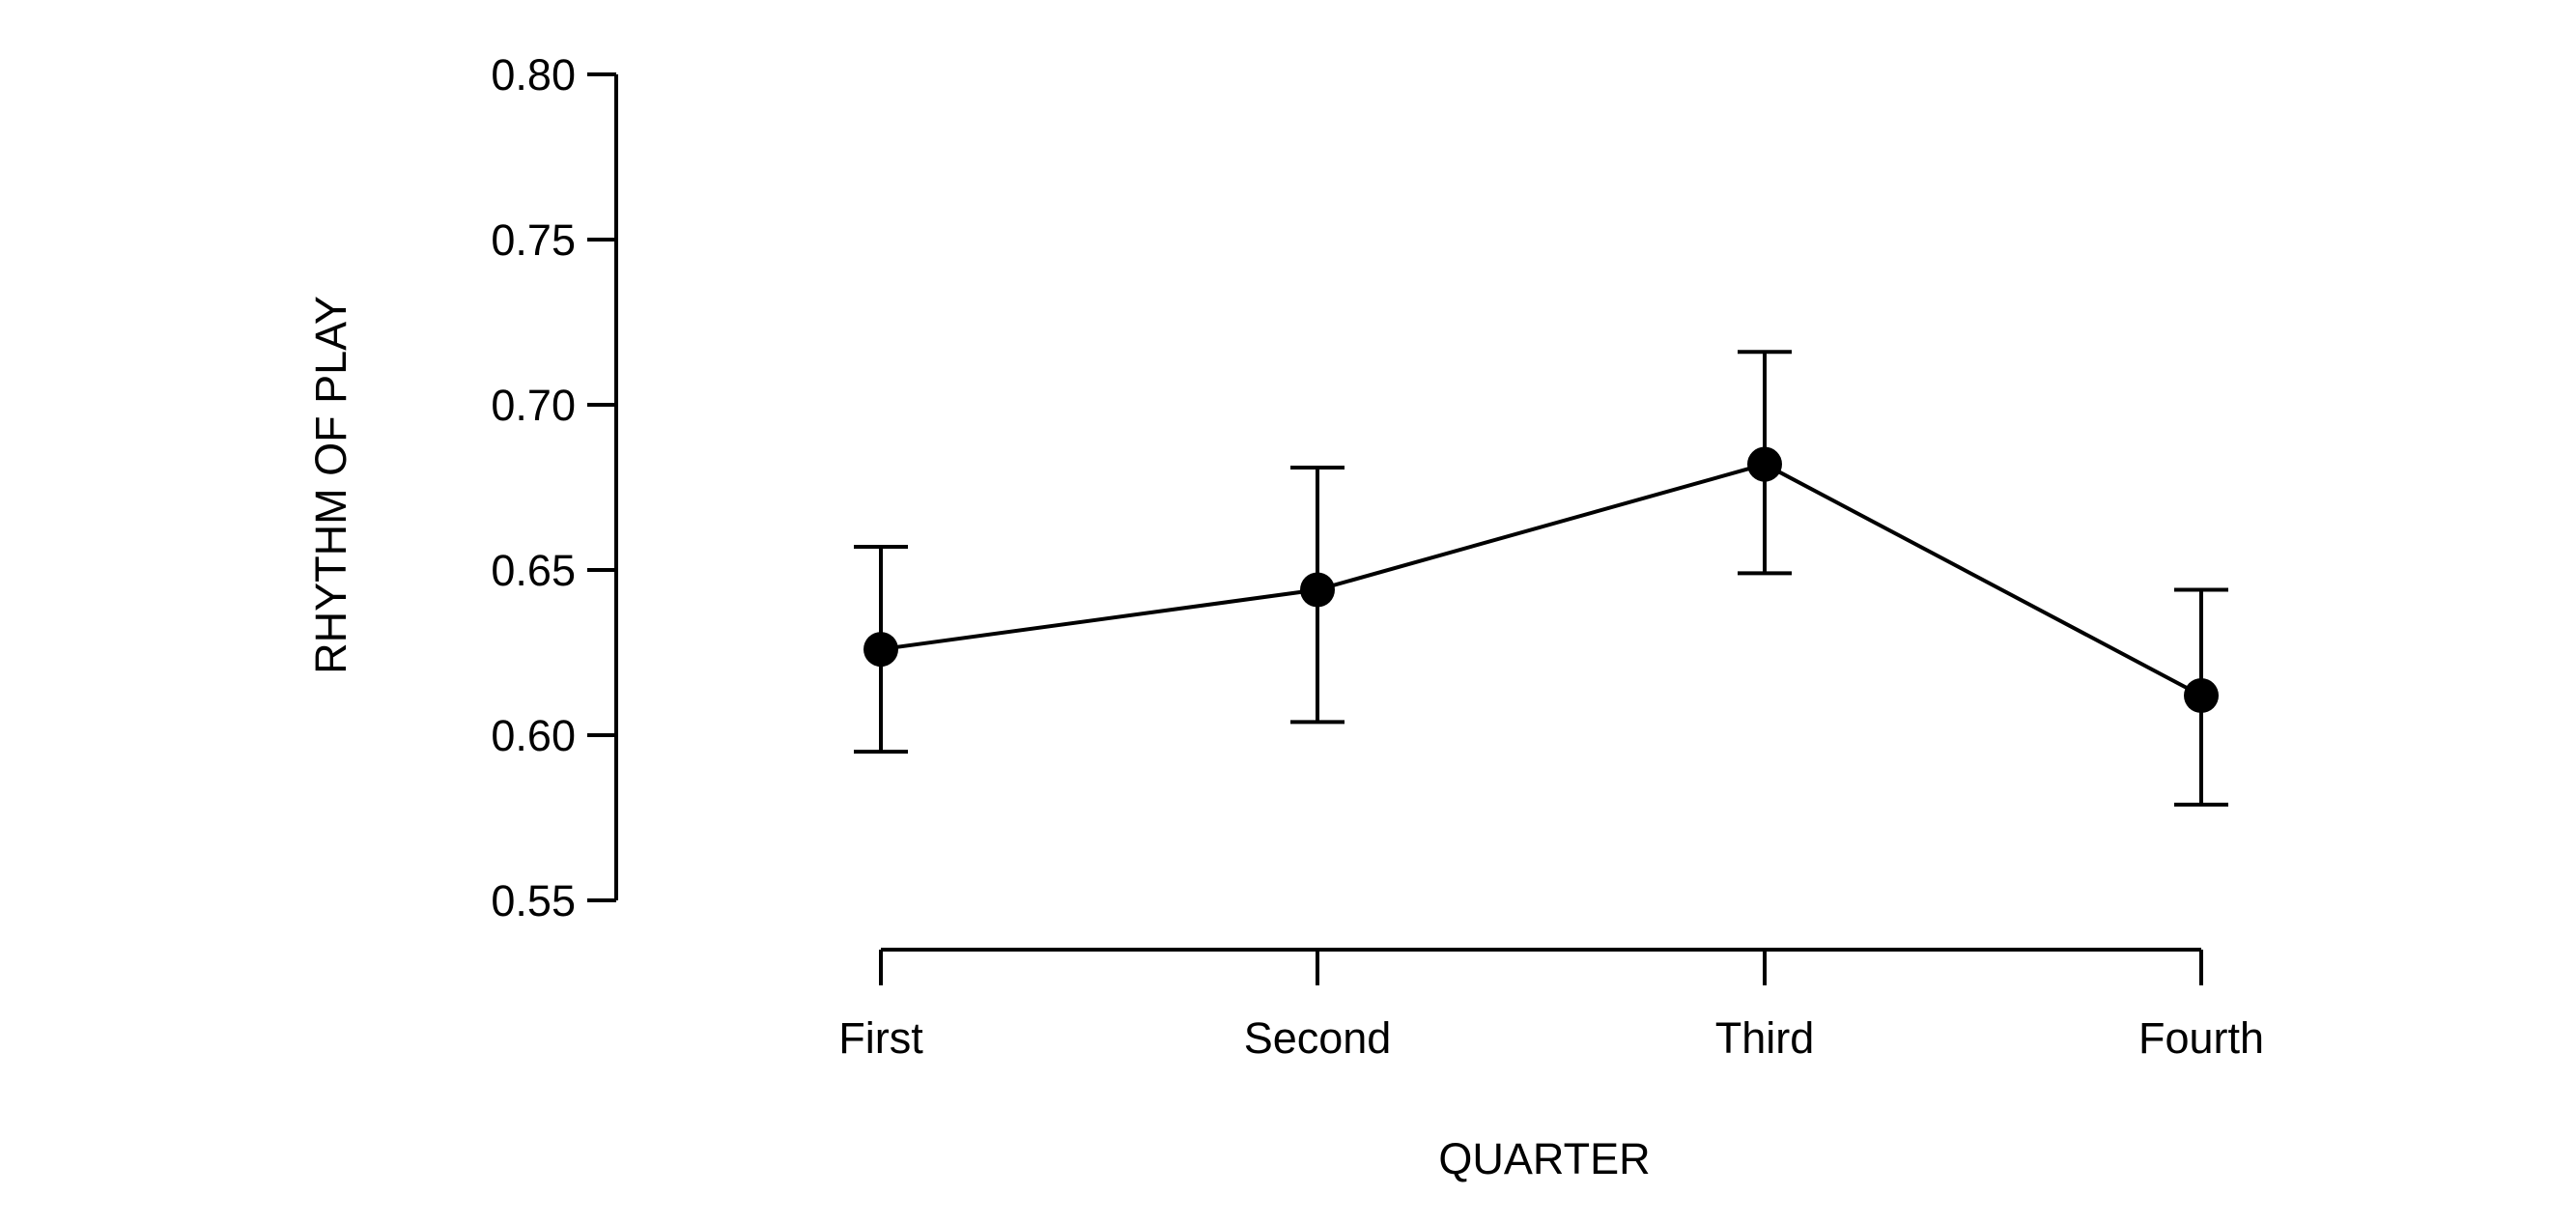 The image size is (2576, 1224). What do you see at coordinates (533, 406) in the screenshot?
I see `y-tick-label: 0.70` at bounding box center [533, 406].